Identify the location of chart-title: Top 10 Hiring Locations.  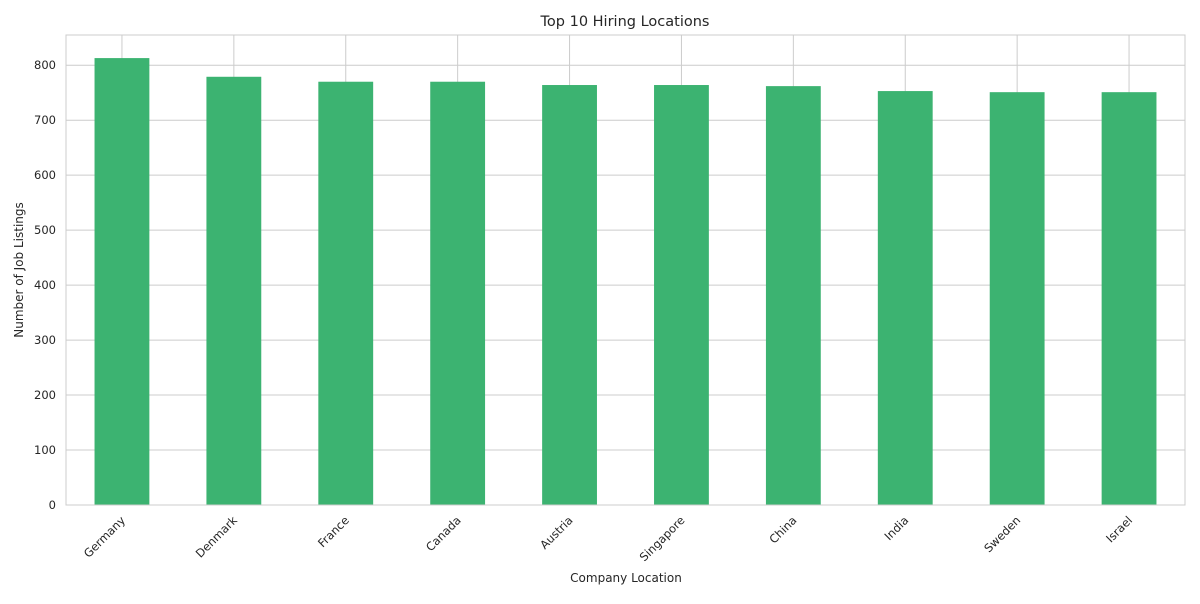
(625, 22).